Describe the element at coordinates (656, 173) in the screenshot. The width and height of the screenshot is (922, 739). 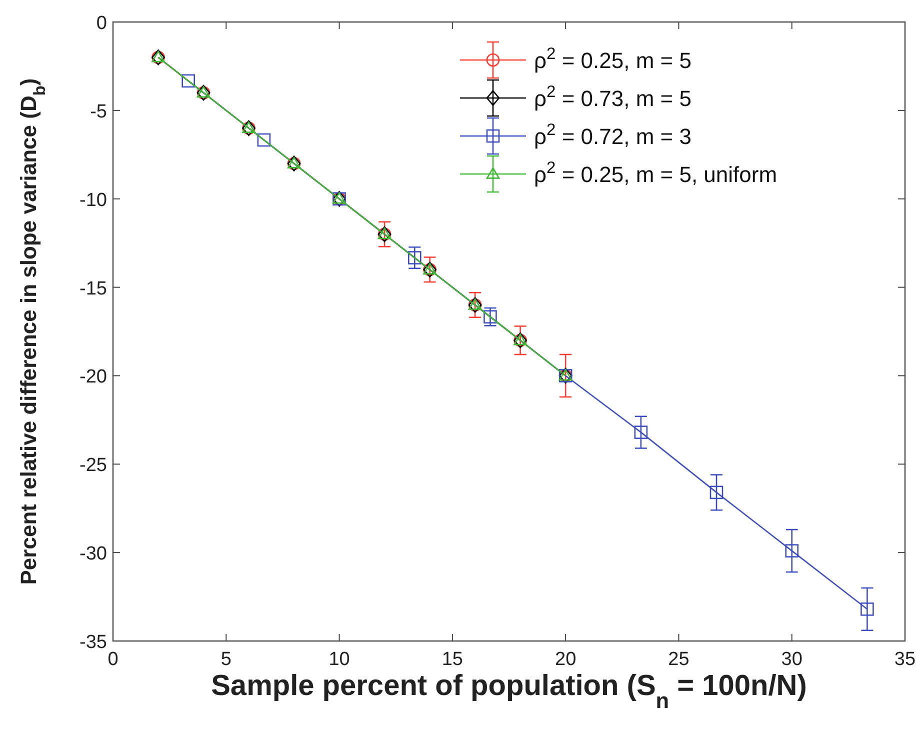
I see `legend-label: ρ$^{2}$ = 0.25, m = 5, uniform` at that location.